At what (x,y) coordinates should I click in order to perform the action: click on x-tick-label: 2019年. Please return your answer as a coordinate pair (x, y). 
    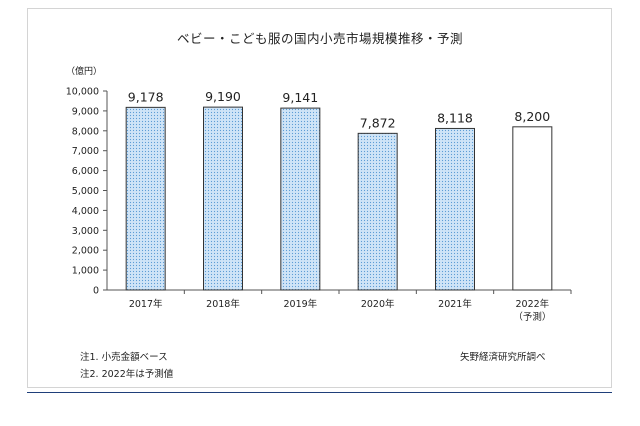
    Looking at the image, I should click on (300, 304).